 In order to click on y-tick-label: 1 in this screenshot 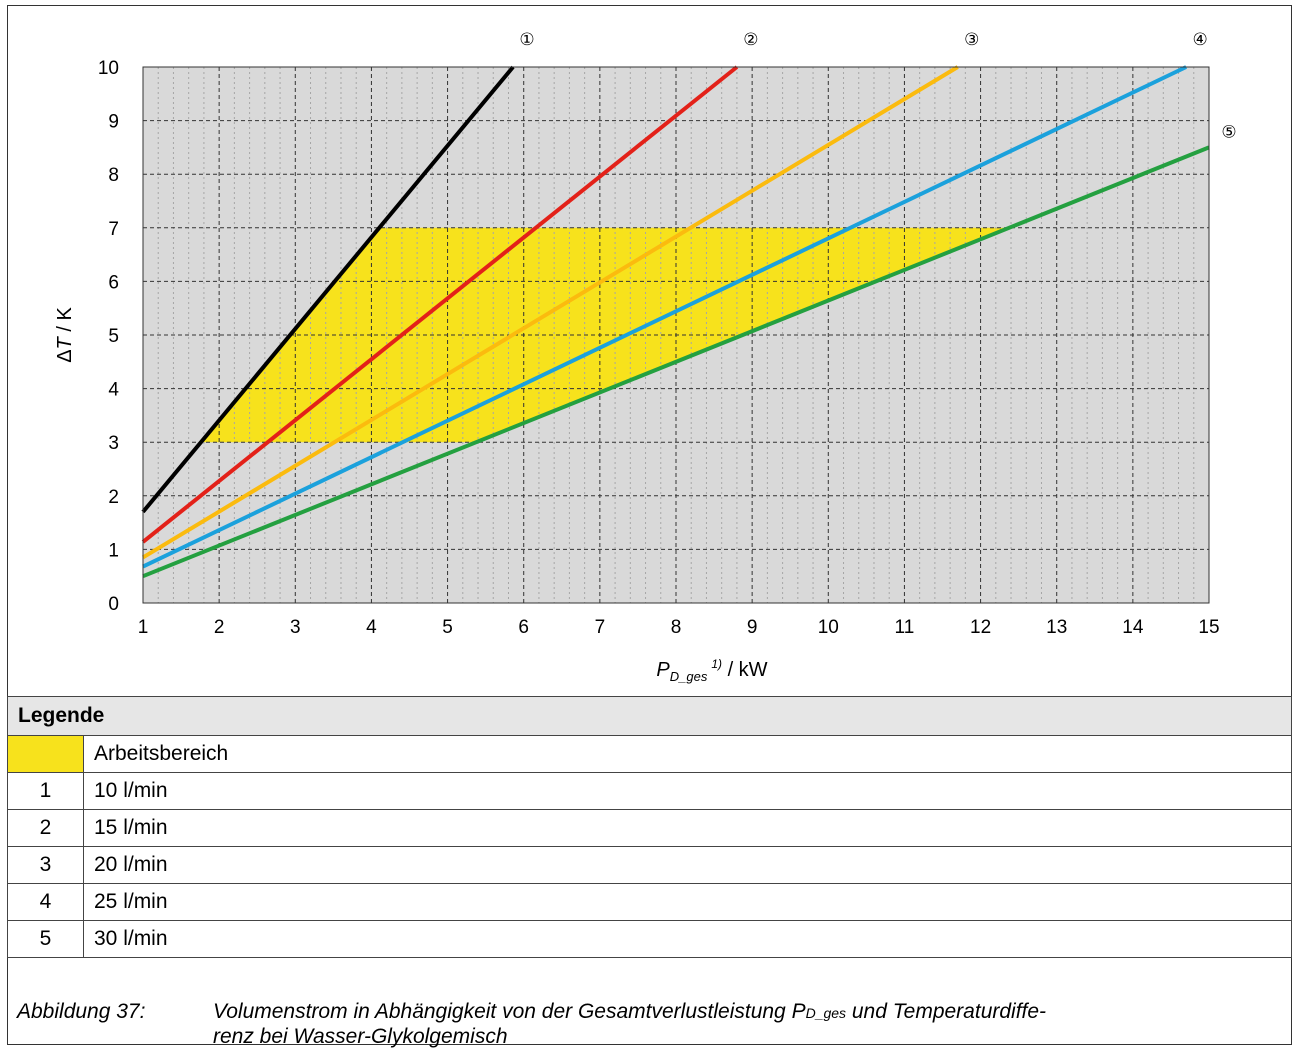, I will do `click(113, 550)`.